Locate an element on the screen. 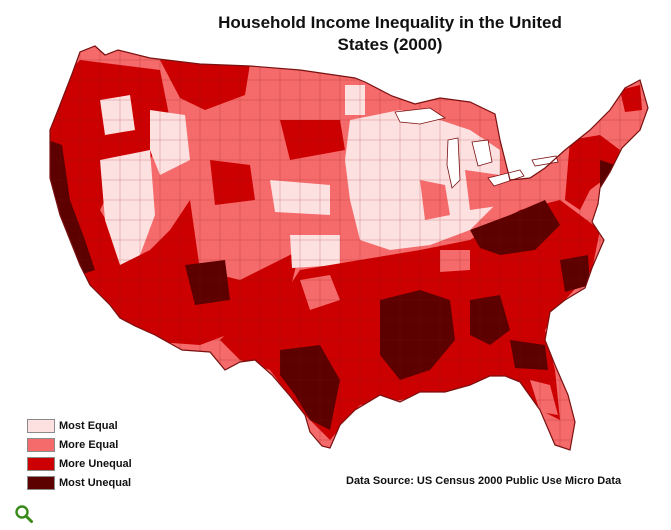  region-delta-most-unequal is located at coordinates (417, 335).